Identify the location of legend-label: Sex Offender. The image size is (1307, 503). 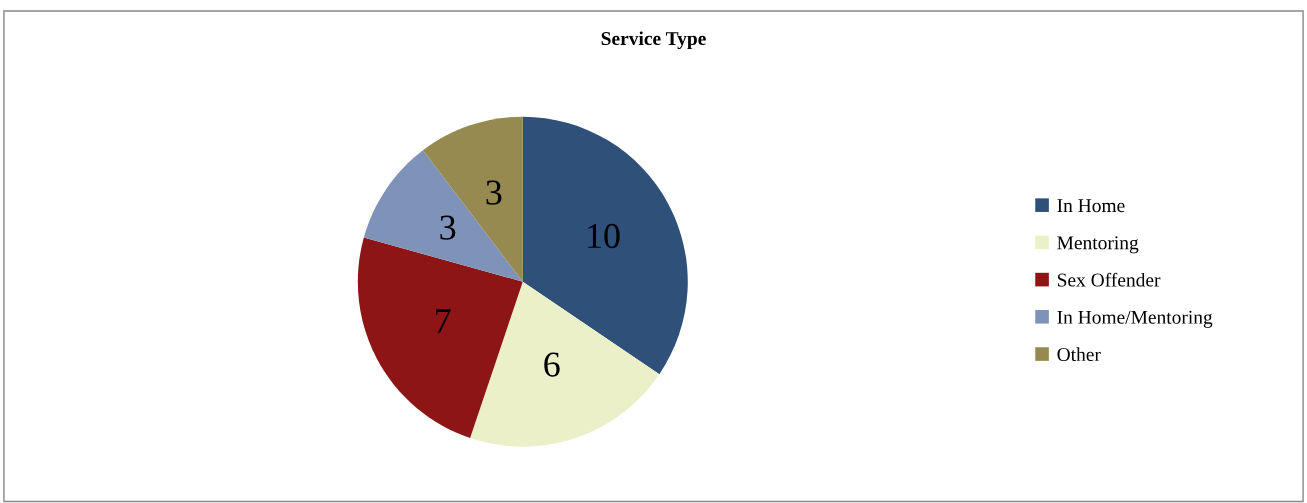
(1109, 279).